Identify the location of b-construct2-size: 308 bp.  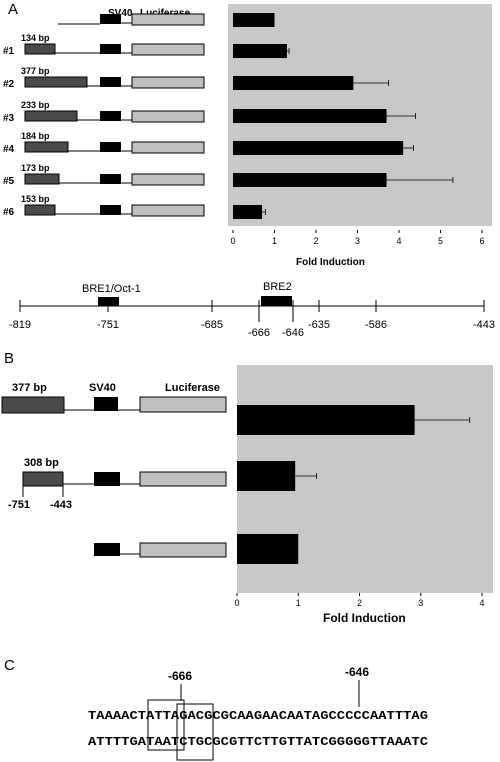
(41, 463).